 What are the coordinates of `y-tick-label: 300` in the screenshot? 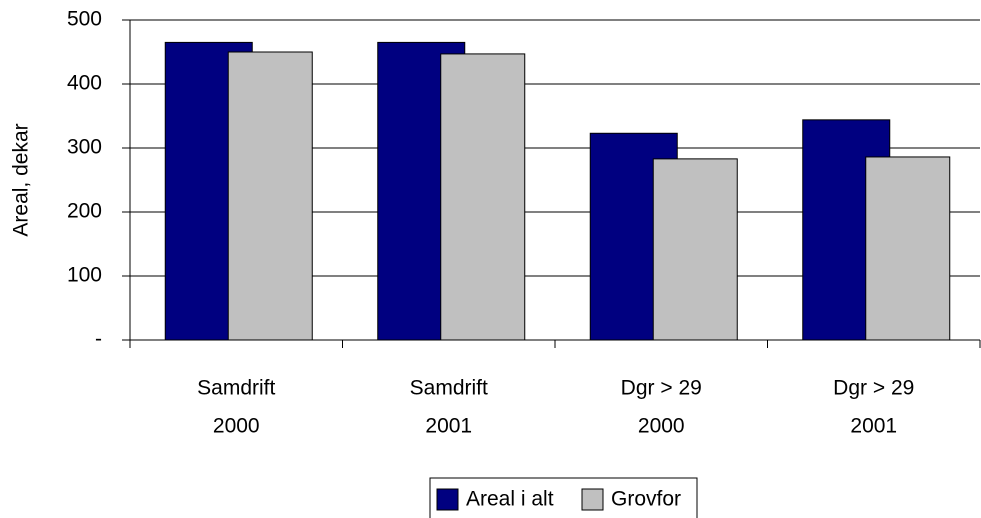 It's located at (84, 147).